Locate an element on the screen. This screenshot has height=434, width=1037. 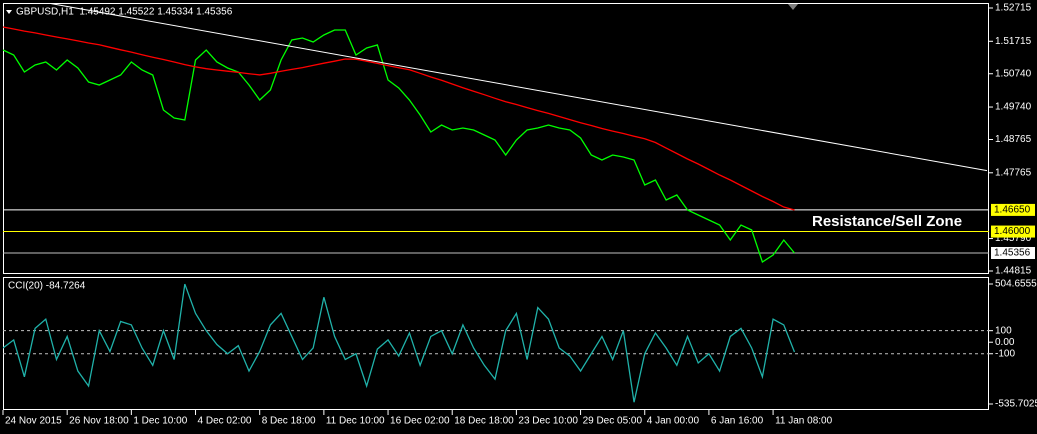
price-label: 1.46650 is located at coordinates (1012, 210).